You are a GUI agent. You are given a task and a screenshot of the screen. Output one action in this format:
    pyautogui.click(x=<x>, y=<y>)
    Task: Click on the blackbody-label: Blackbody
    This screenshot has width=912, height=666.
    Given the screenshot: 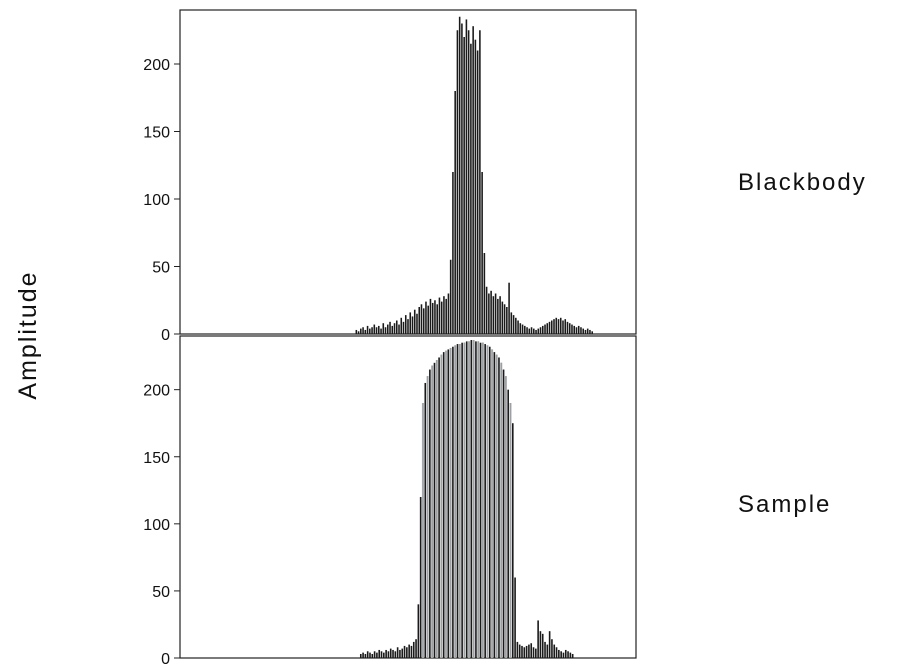 What is the action you would take?
    pyautogui.click(x=802, y=182)
    